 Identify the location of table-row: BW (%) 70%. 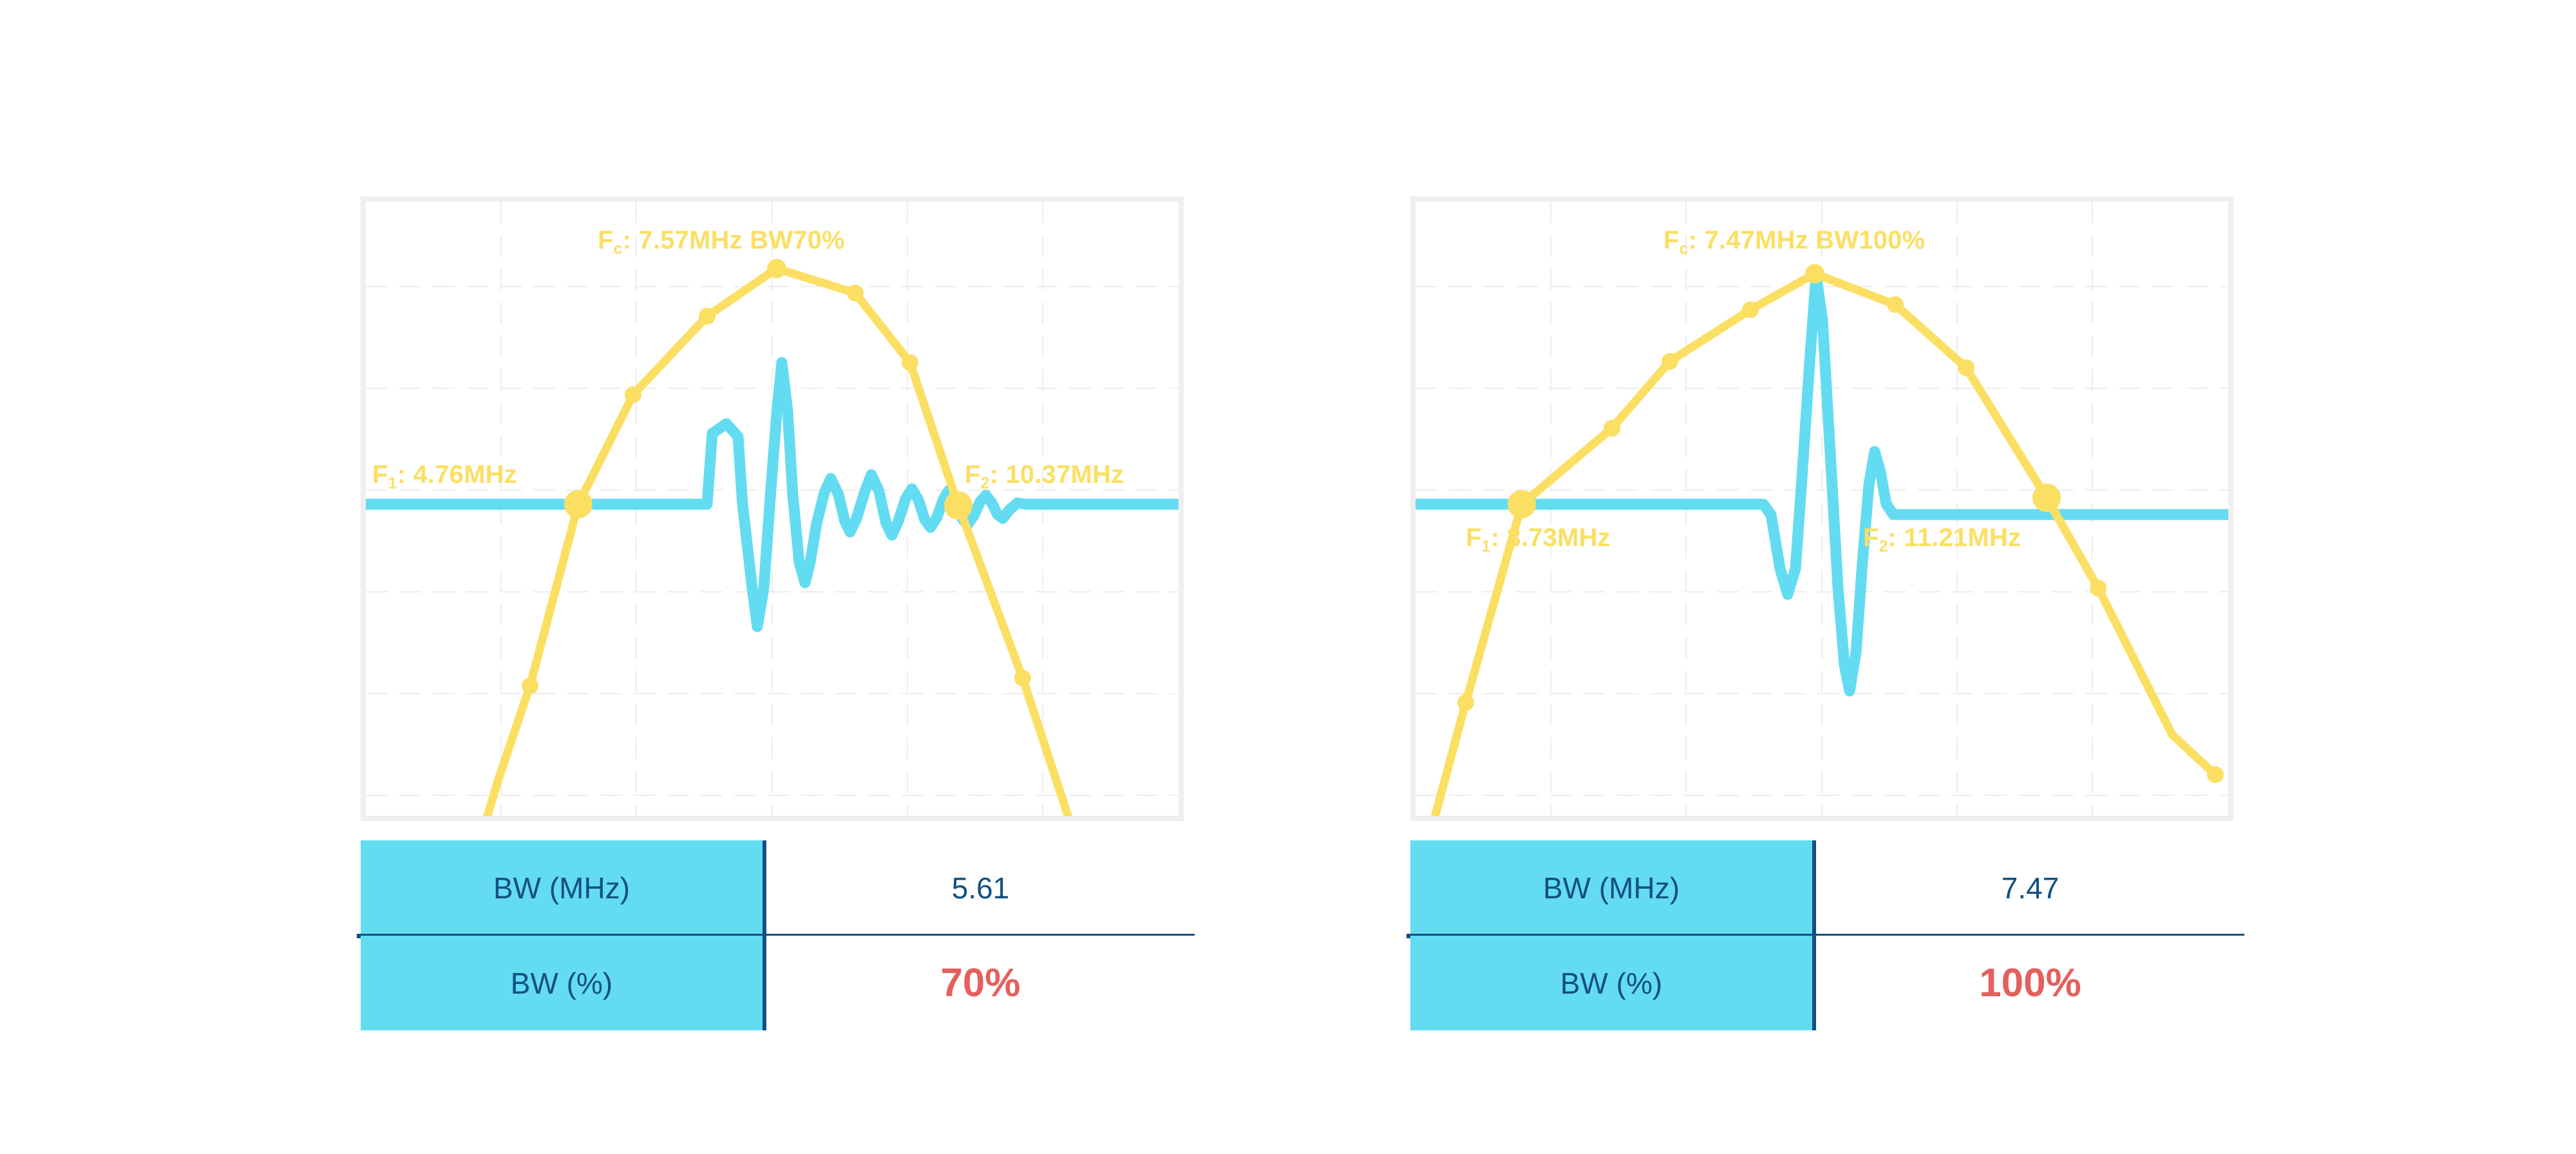
(778, 983).